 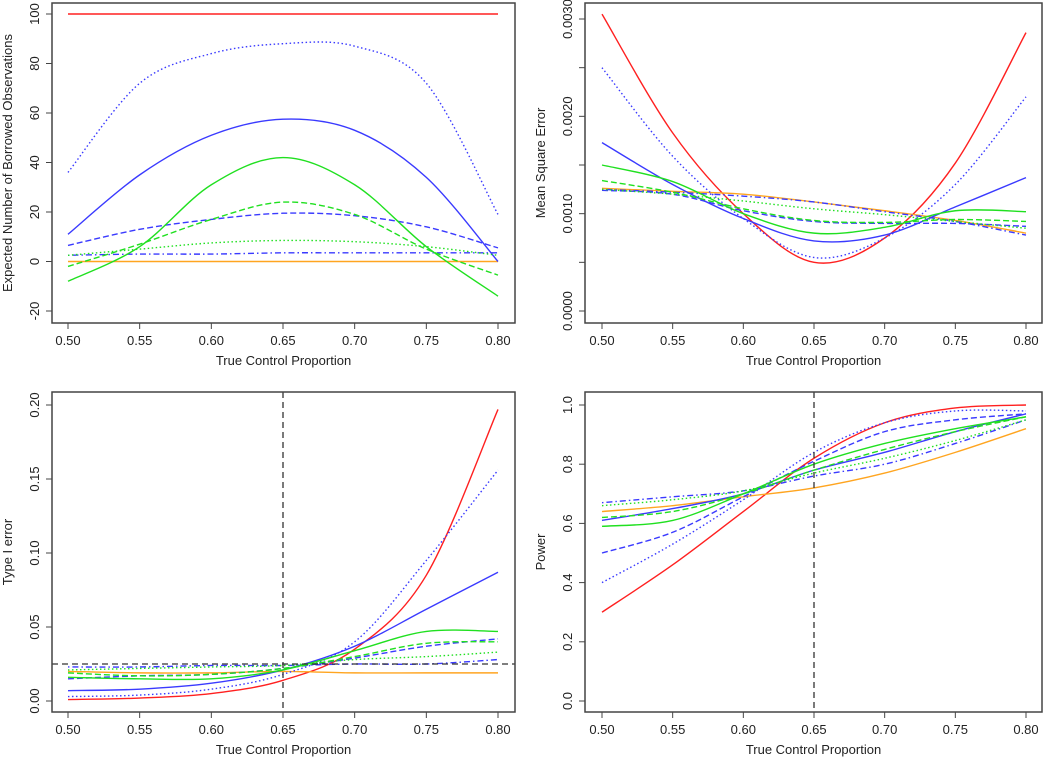 I want to click on y-axis-title: Type I error, so click(x=7, y=551).